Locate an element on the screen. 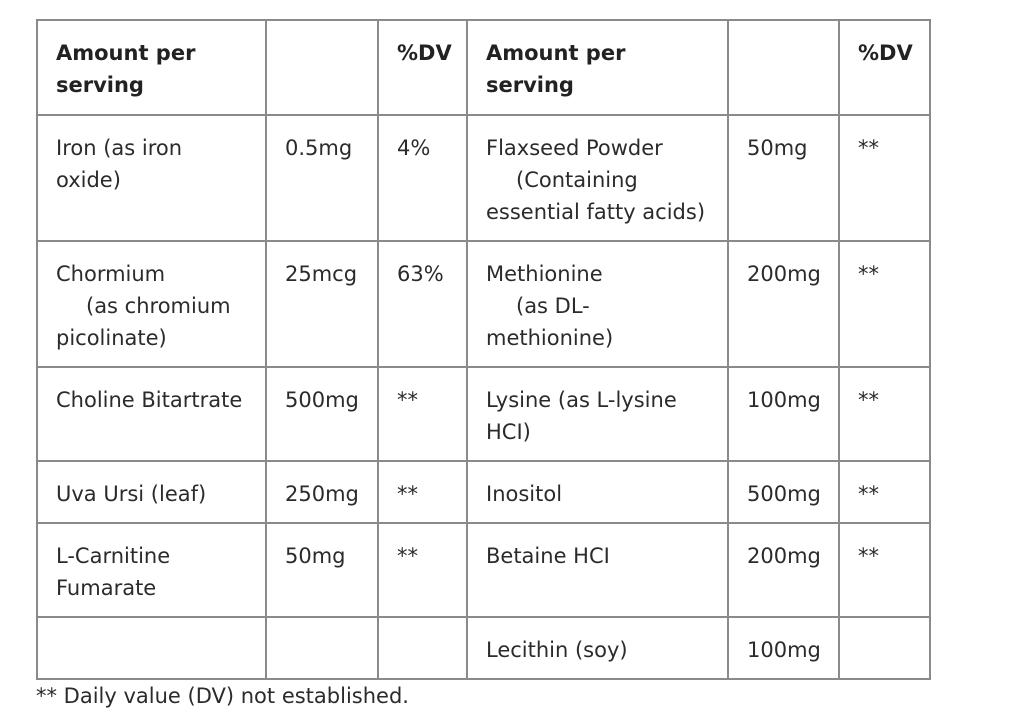 The height and width of the screenshot is (718, 1024). ingredient-name-cell: Methionine (as DL- methionine) is located at coordinates (597, 304).